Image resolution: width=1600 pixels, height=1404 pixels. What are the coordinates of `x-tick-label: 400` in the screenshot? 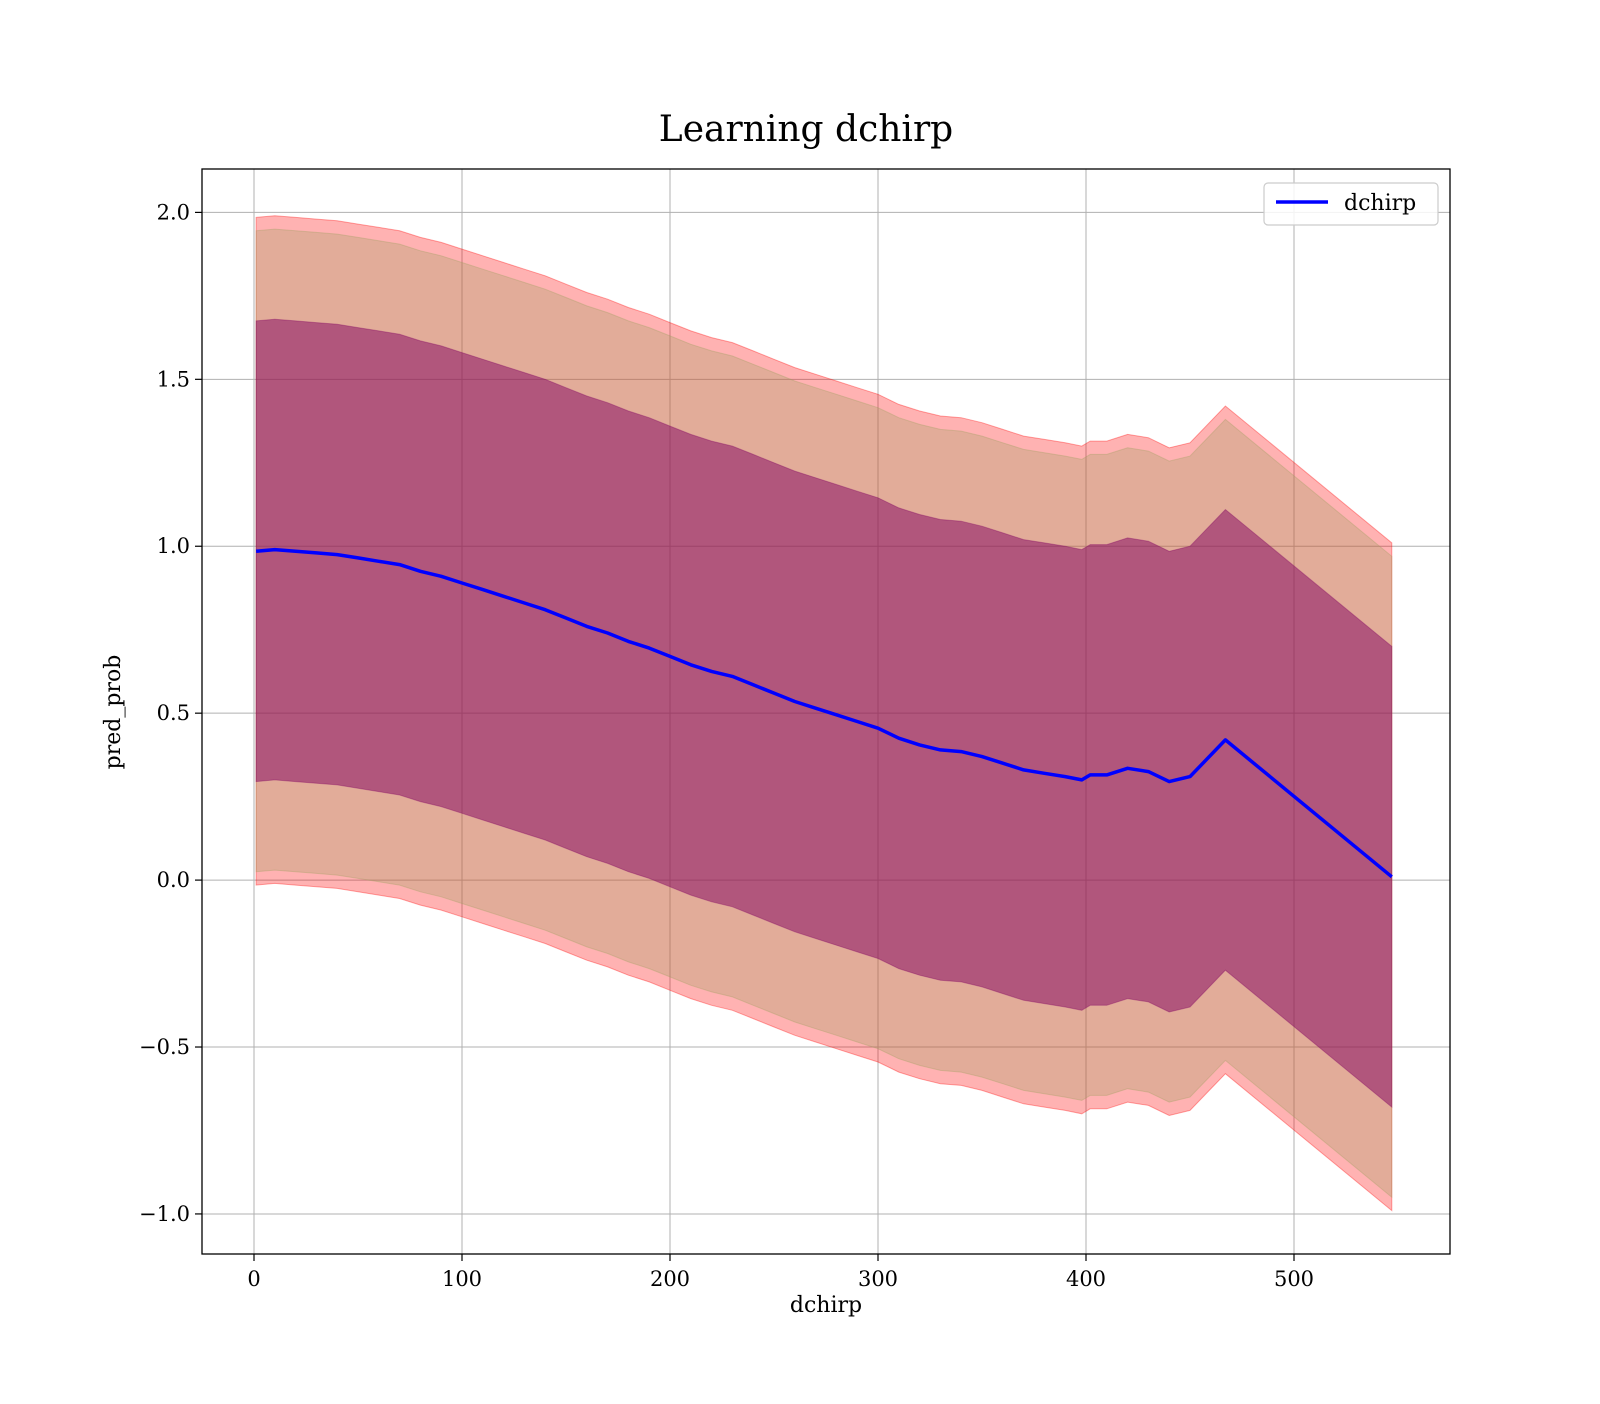 It's located at (1086, 1279).